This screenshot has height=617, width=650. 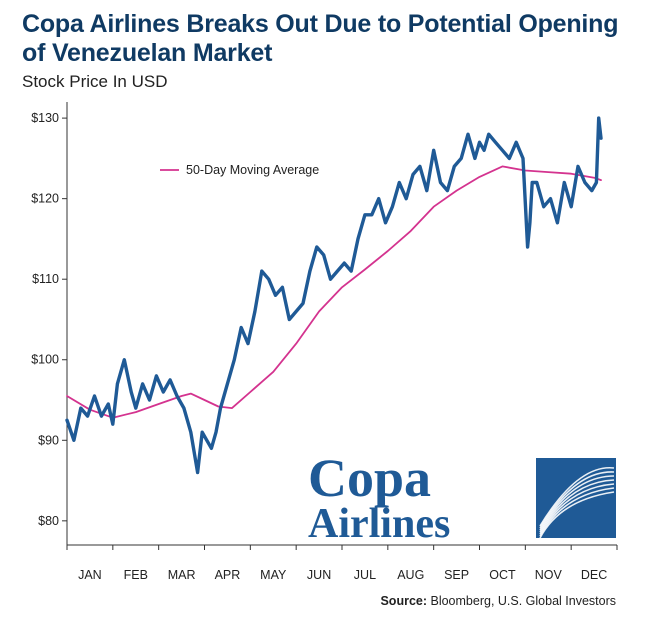 What do you see at coordinates (404, 601) in the screenshot?
I see `source-label: Source:` at bounding box center [404, 601].